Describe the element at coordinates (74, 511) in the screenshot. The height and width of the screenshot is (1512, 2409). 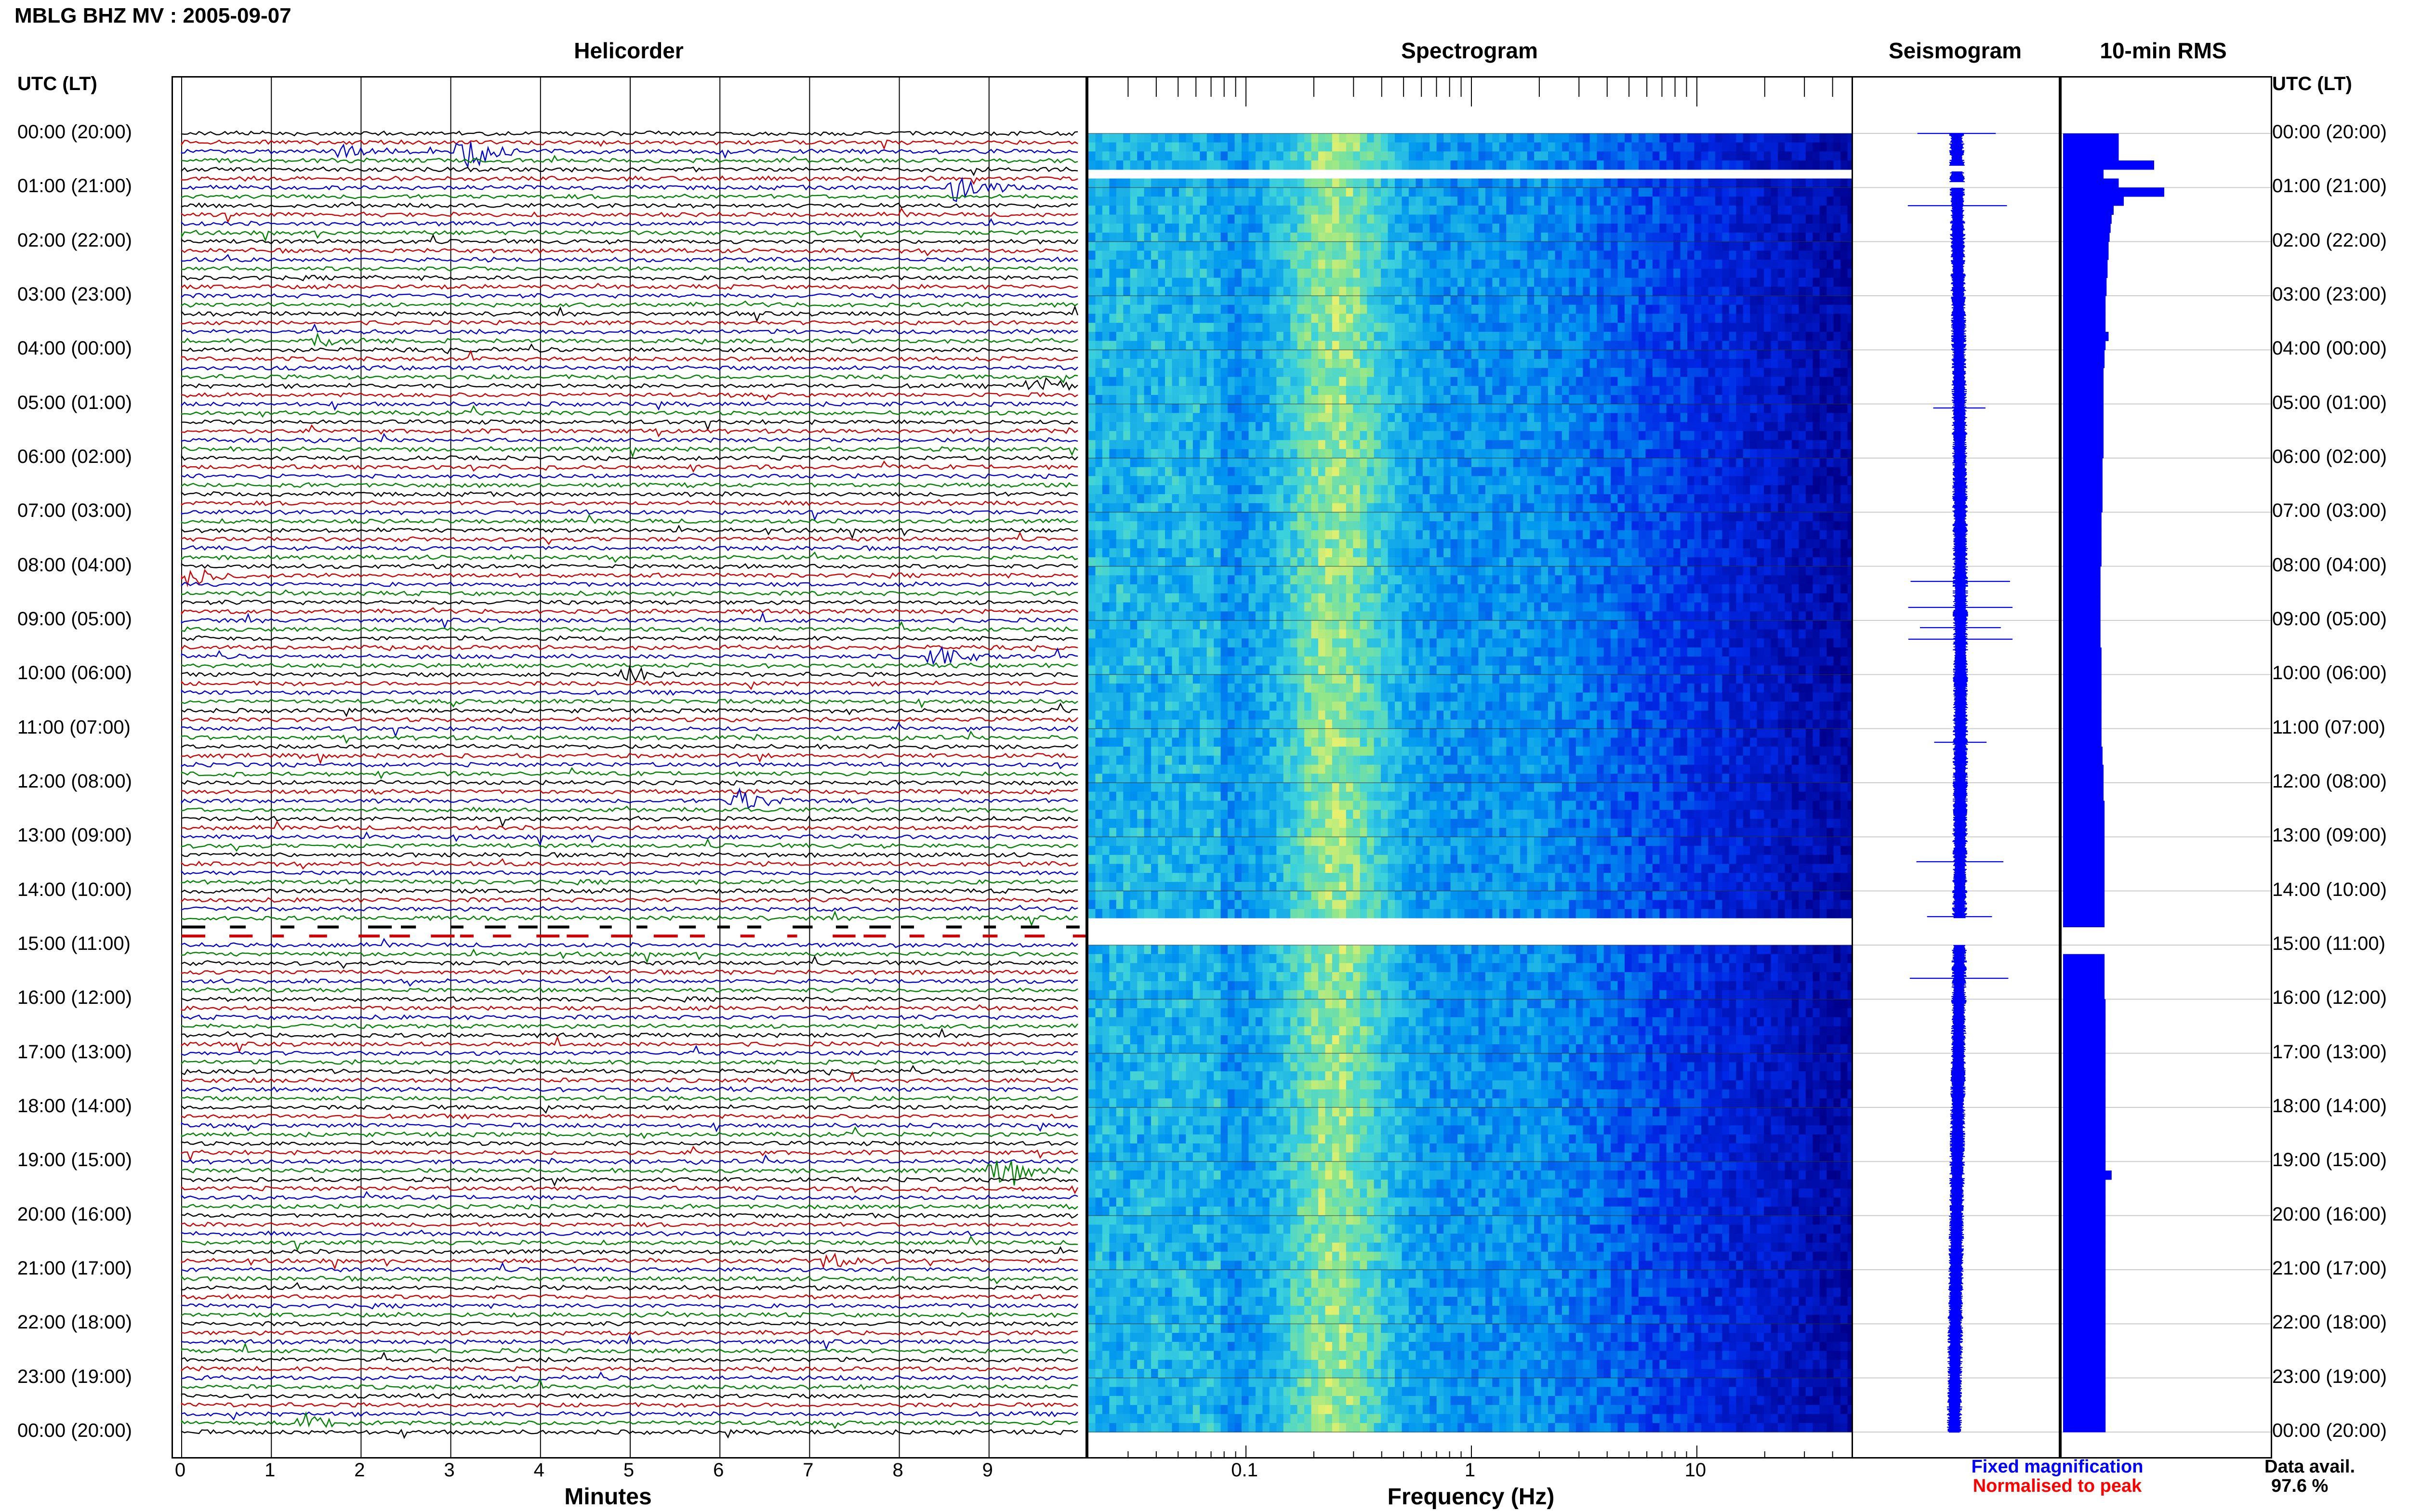
I see `time-label-left: 07:00 (03:00)` at that location.